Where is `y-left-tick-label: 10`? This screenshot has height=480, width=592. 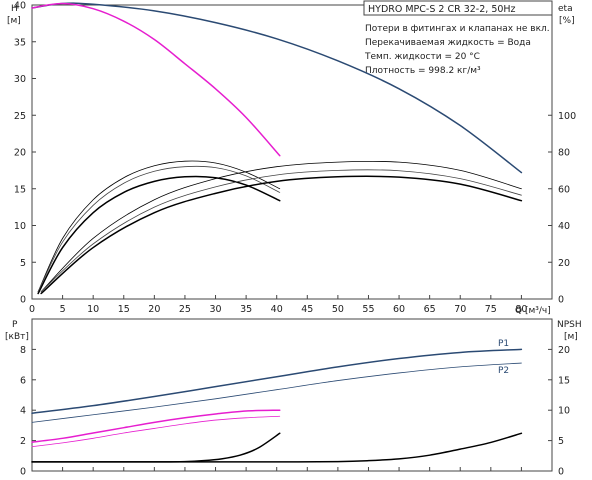 y-left-tick-label: 10 is located at coordinates (20, 226).